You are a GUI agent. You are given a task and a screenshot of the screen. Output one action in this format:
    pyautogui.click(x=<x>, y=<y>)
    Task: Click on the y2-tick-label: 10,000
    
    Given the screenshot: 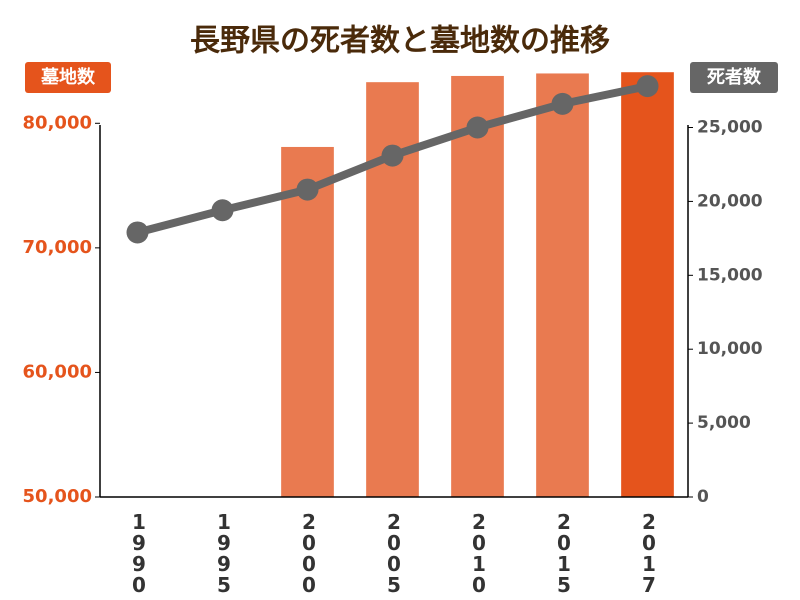 What is the action you would take?
    pyautogui.click(x=730, y=349)
    